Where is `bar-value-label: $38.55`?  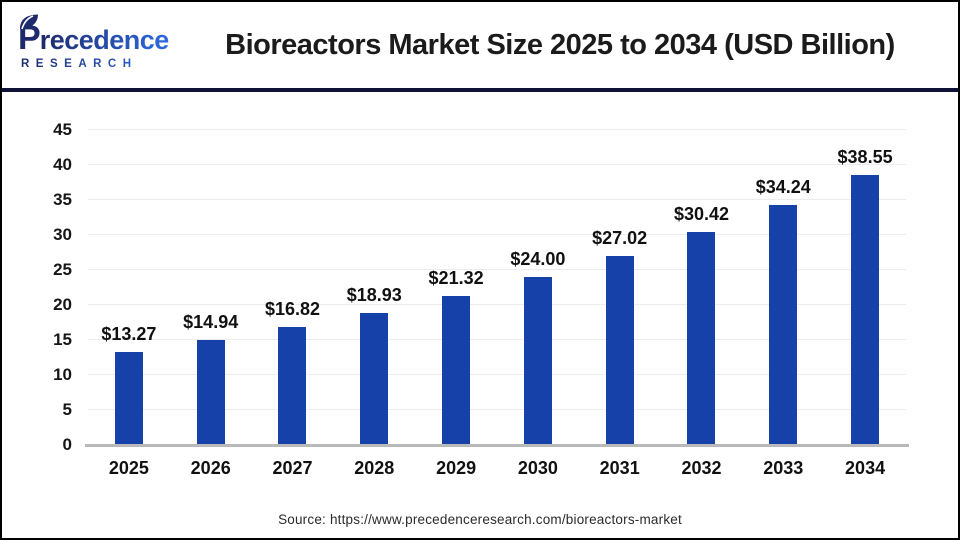 bar-value-label: $38.55 is located at coordinates (865, 157).